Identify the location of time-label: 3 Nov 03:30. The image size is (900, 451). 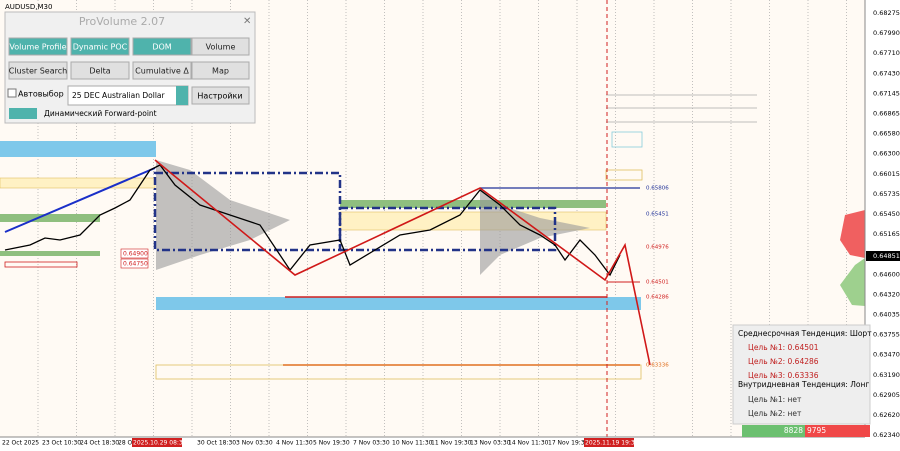
(254, 443).